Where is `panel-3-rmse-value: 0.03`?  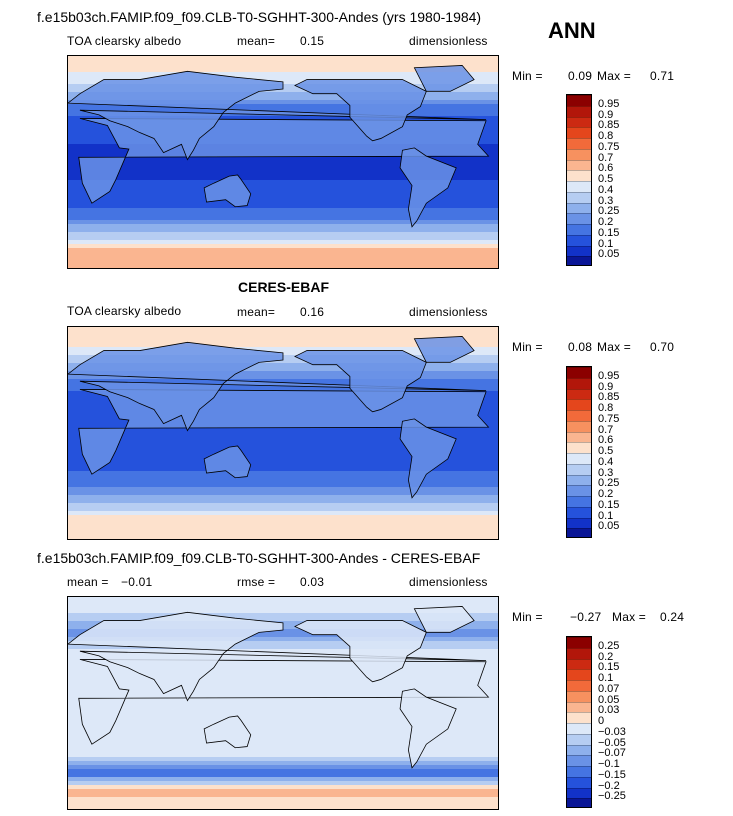
panel-3-rmse-value: 0.03 is located at coordinates (312, 582).